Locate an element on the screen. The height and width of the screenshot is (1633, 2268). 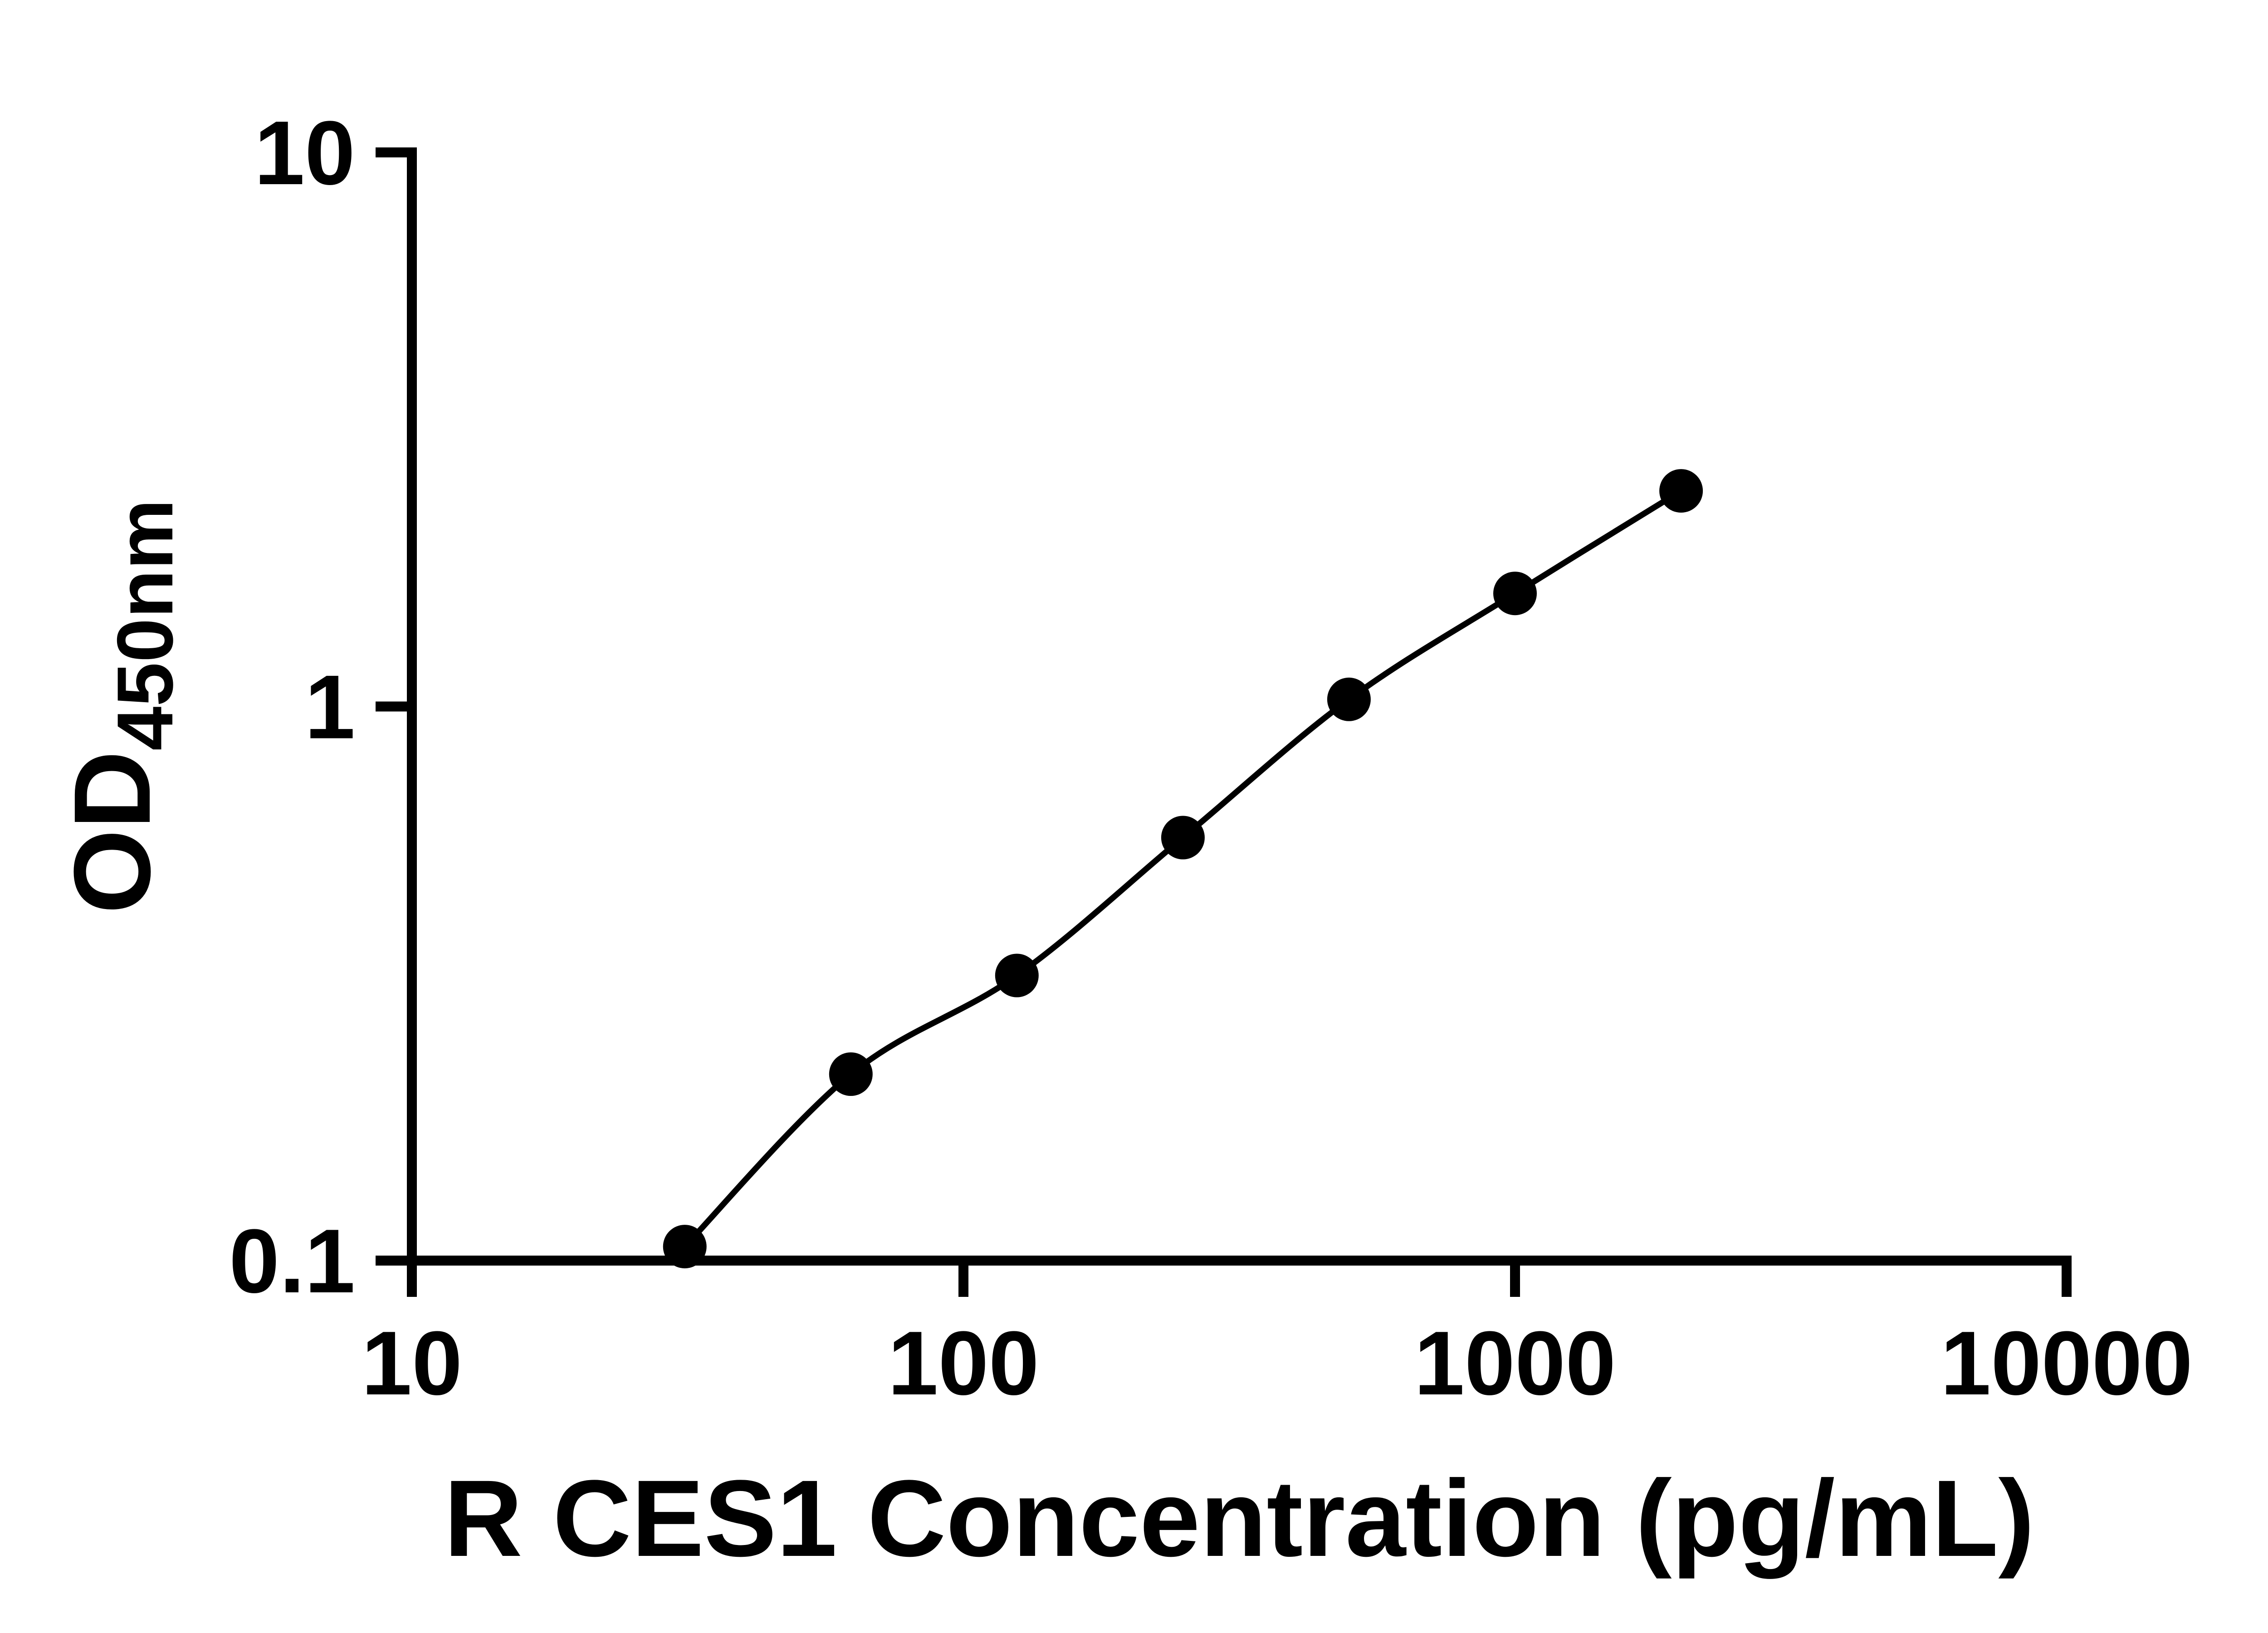
x-tick-label: 10000 is located at coordinates (2067, 1363).